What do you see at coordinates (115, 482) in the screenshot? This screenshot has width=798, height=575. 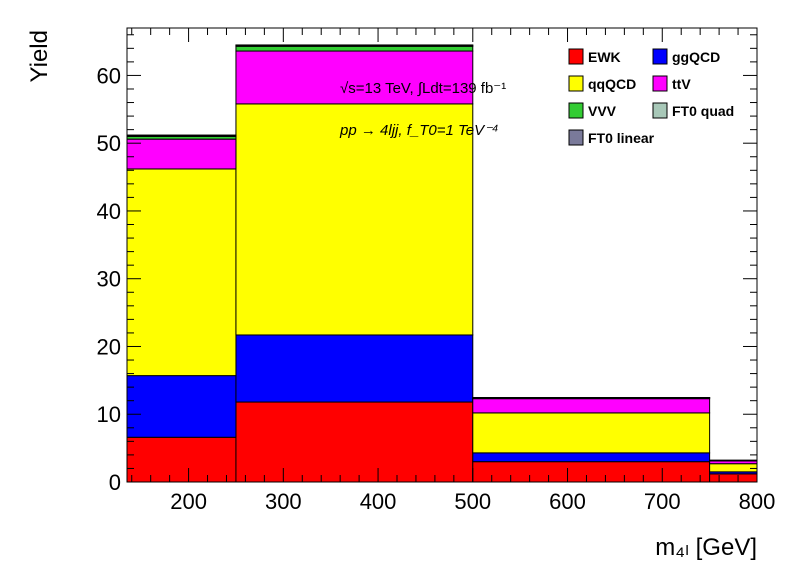 I see `y-tick-label: 0` at bounding box center [115, 482].